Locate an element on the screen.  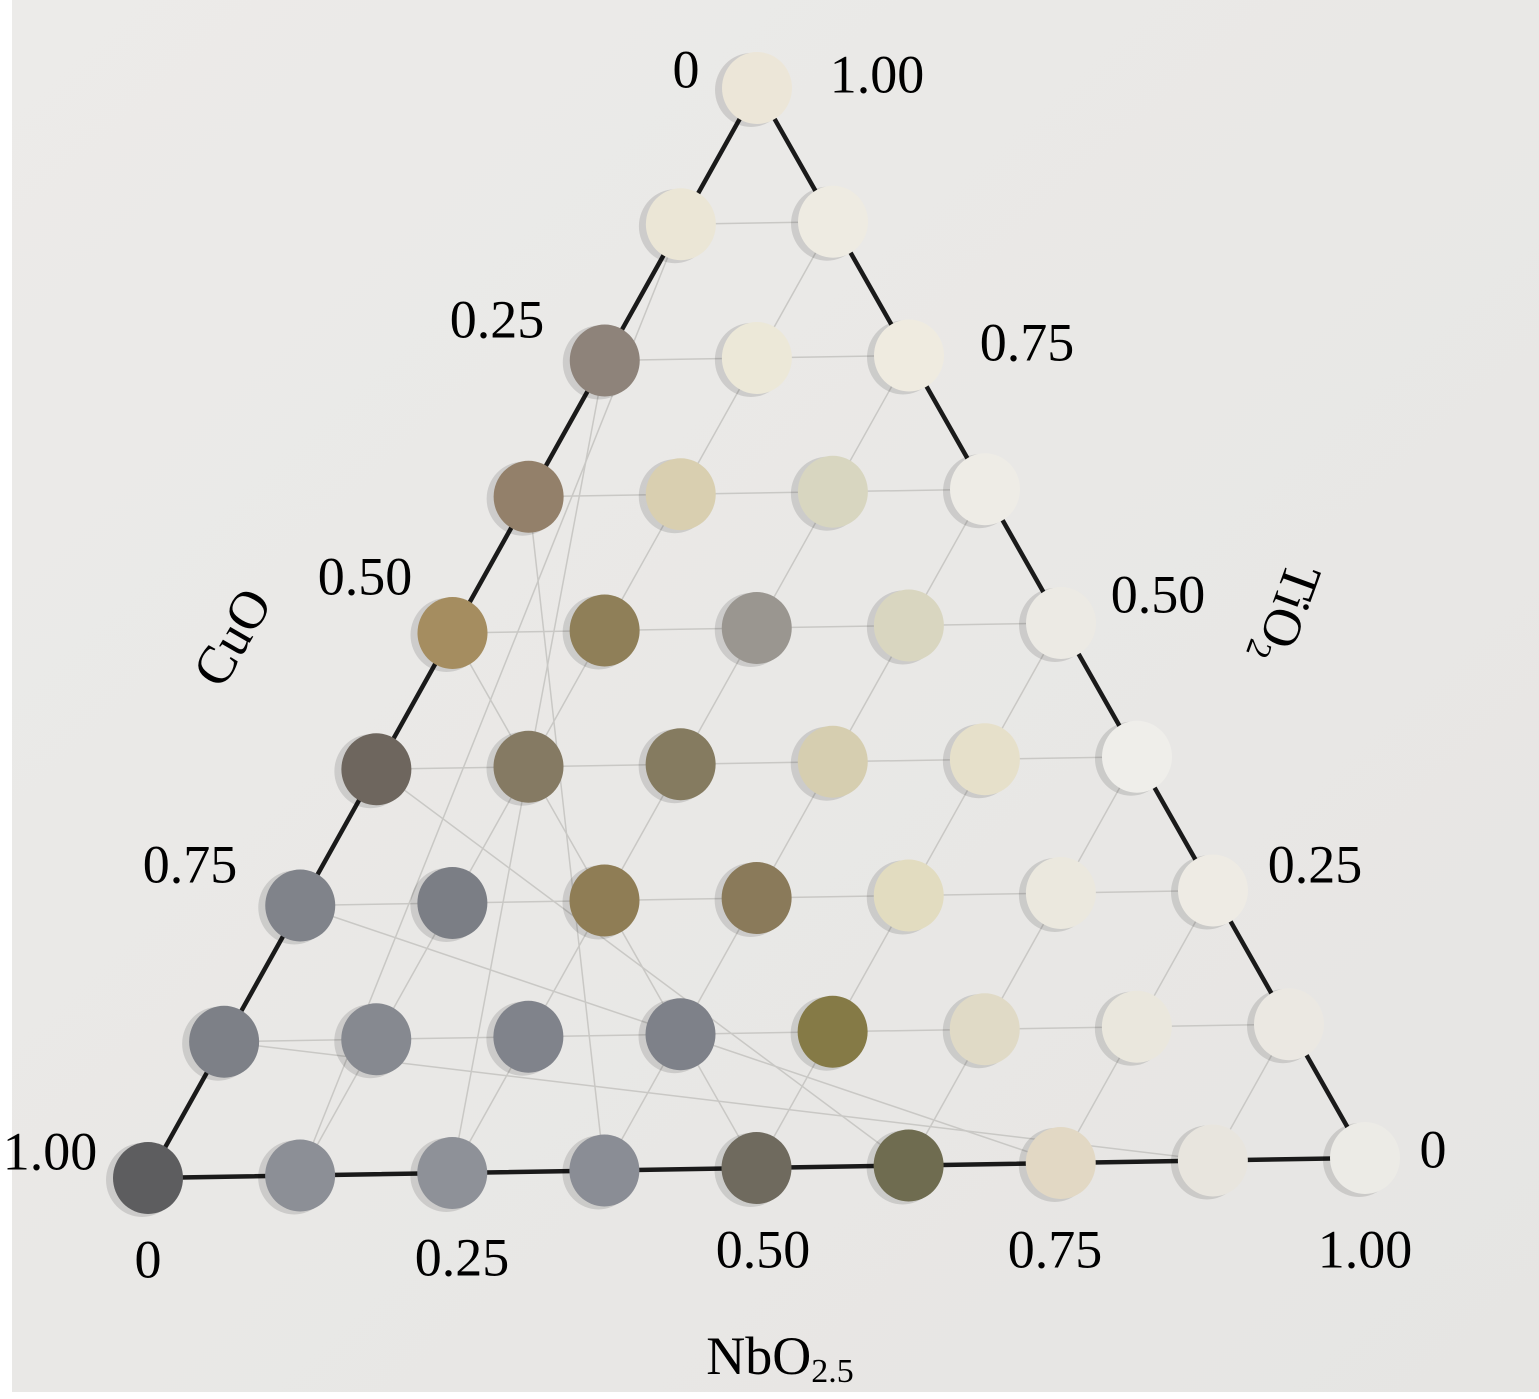
nbo-tick-label: 0.50 is located at coordinates (763, 1249).